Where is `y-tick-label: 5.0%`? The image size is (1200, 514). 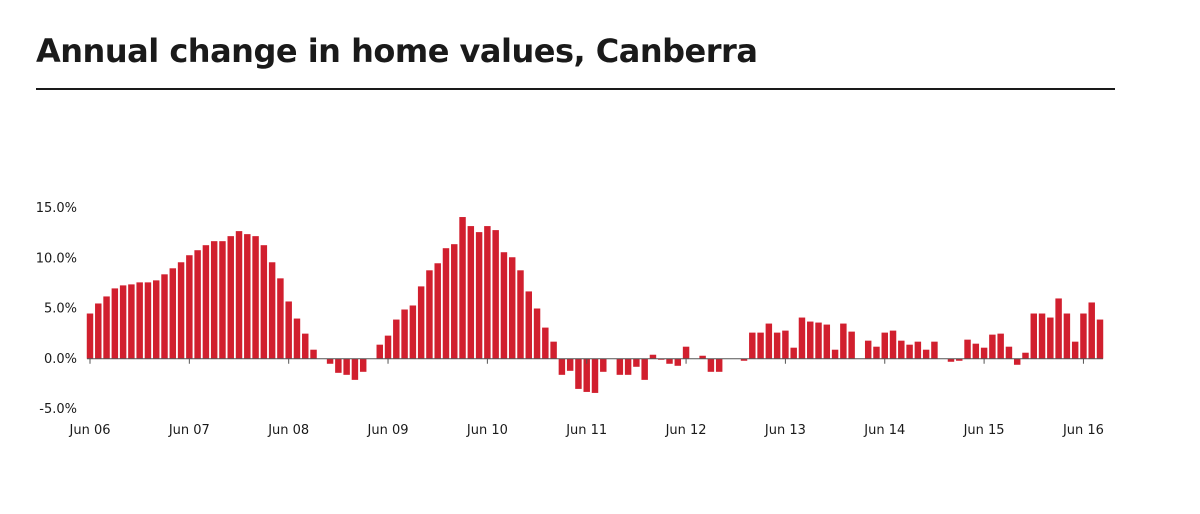
y-tick-label: 5.0% is located at coordinates (60, 309).